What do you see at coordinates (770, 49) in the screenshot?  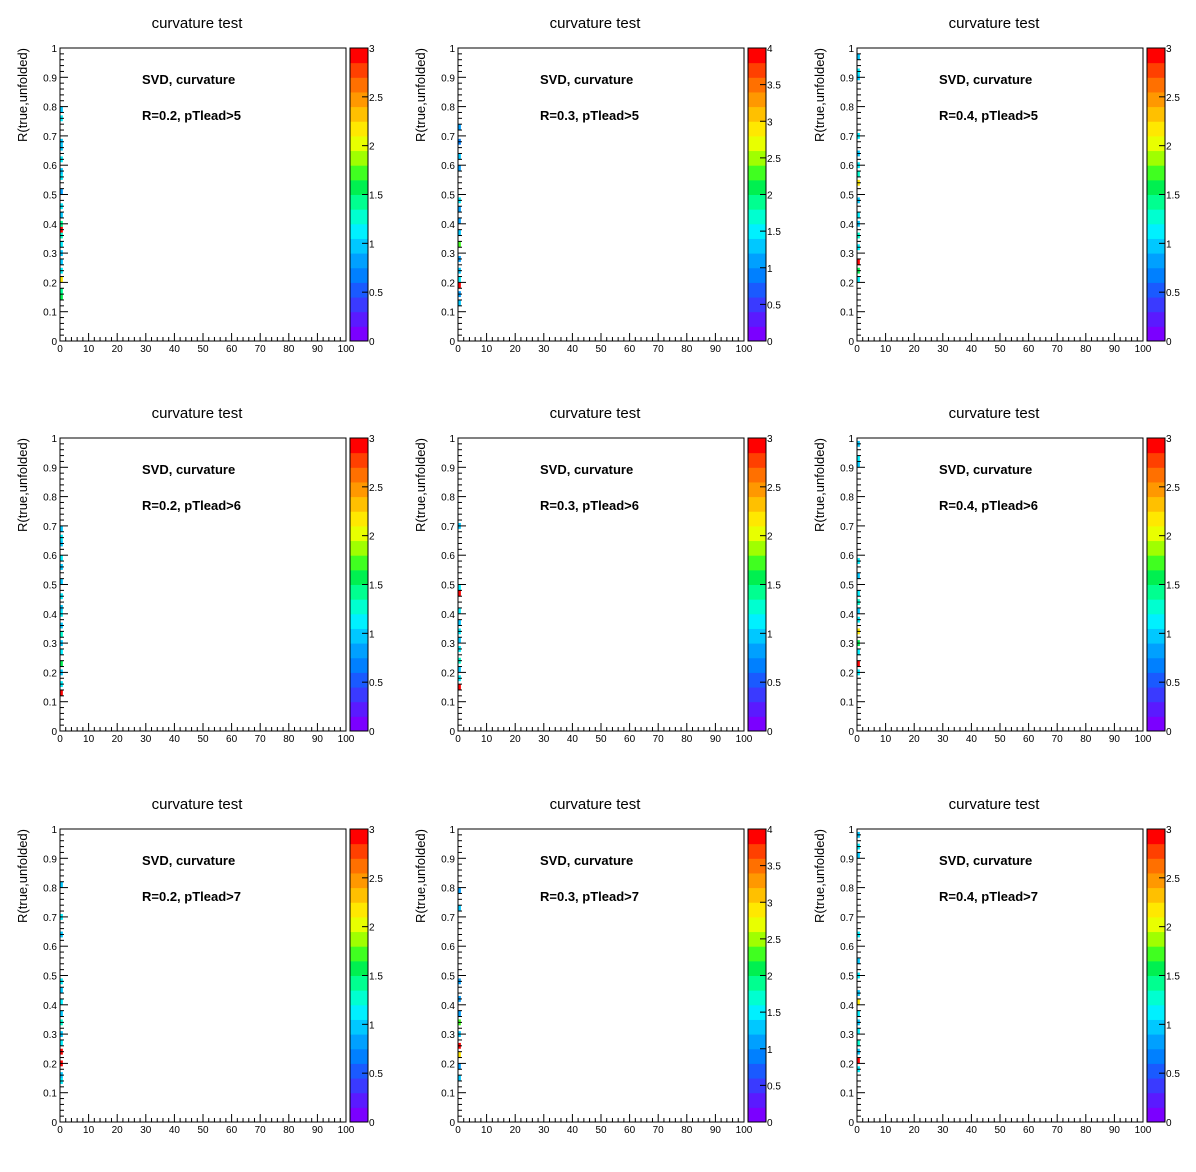 I see `z-tick-label: 4` at bounding box center [770, 49].